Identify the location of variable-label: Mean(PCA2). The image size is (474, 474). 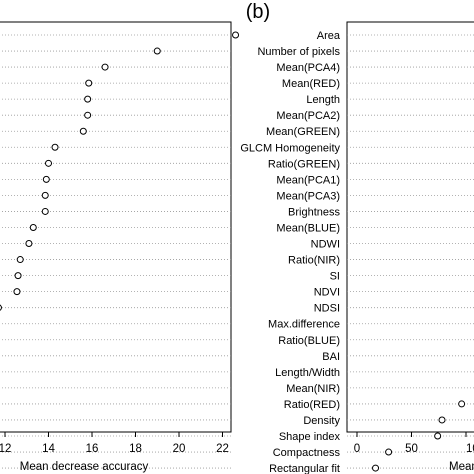
(308, 116).